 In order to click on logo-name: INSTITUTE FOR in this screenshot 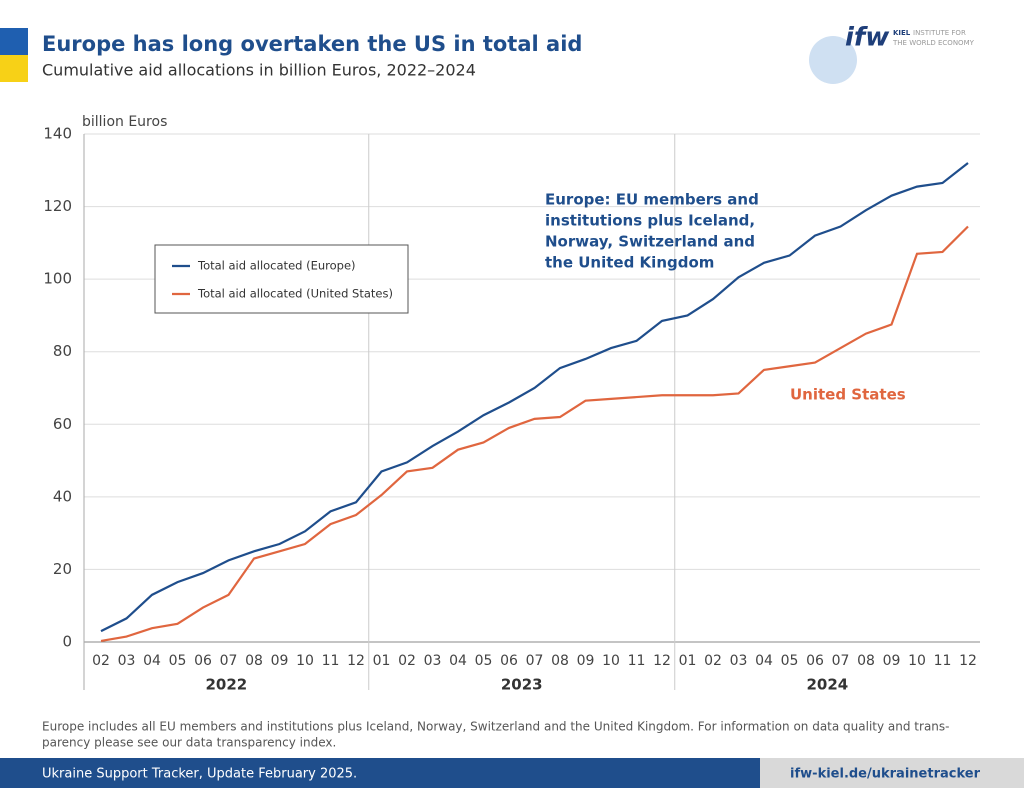, I will do `click(939, 33)`.